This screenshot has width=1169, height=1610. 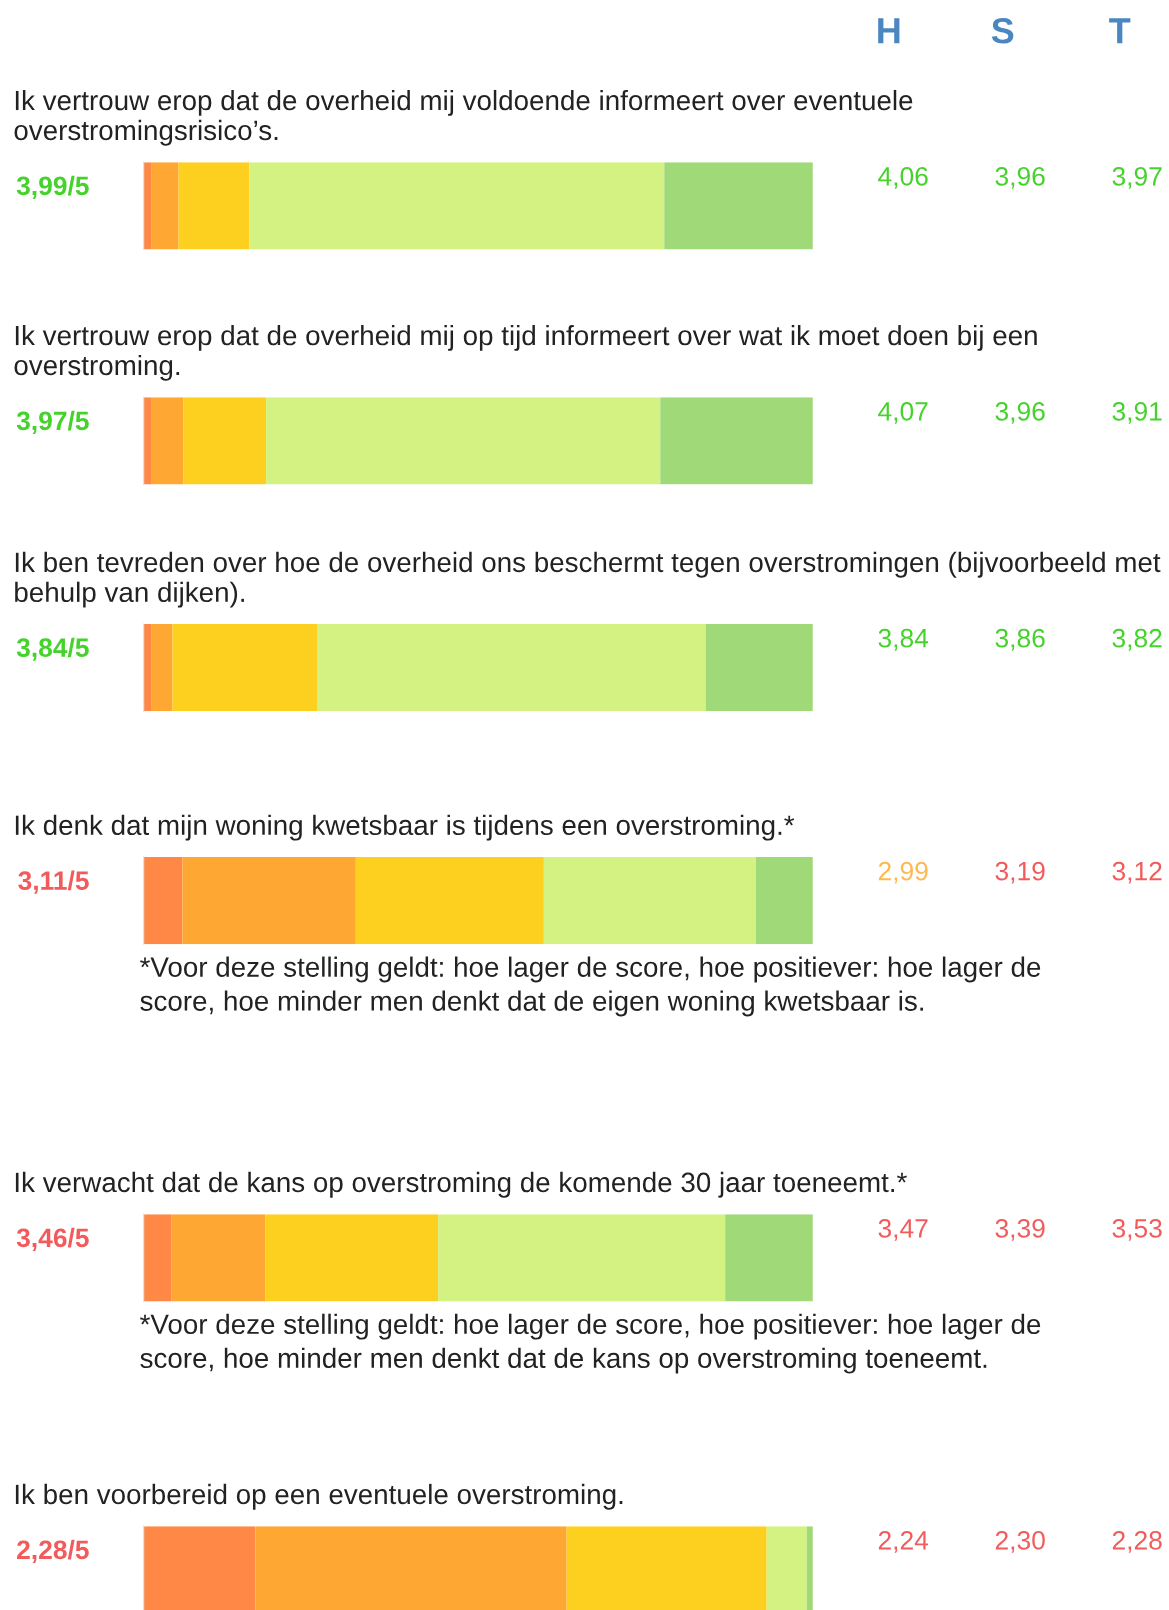 I want to click on text: 3,39, so click(x=1020, y=1229).